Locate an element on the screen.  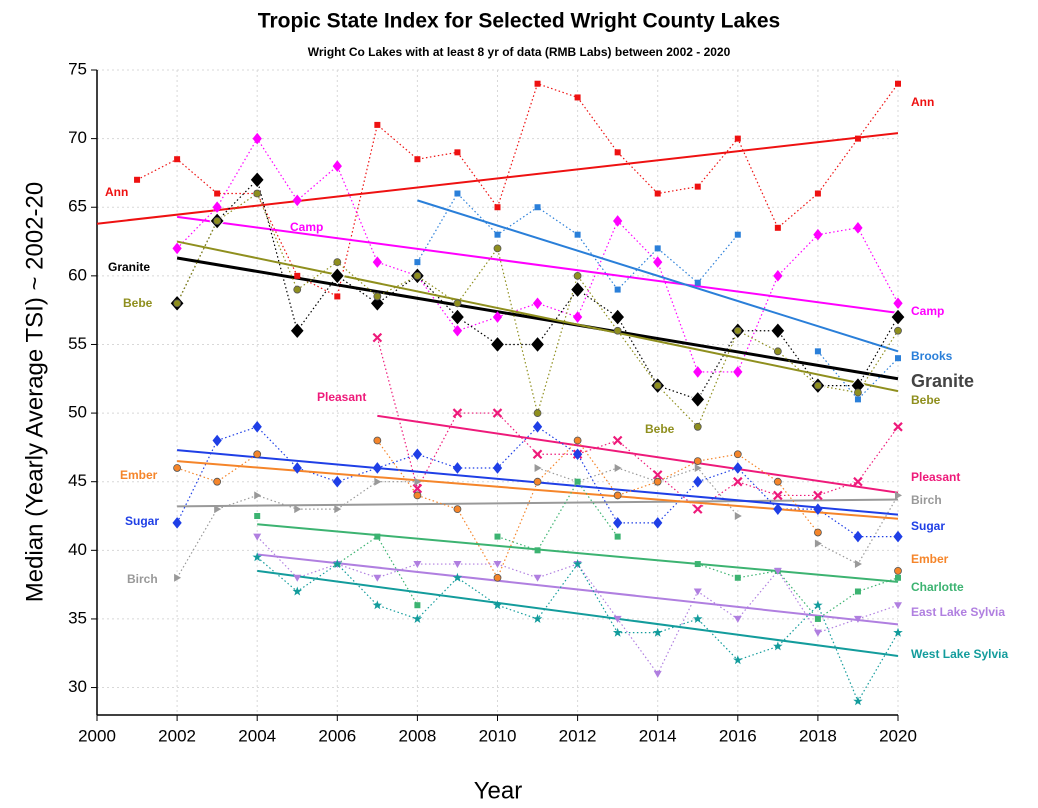
series-line is located at coordinates (637, 423).